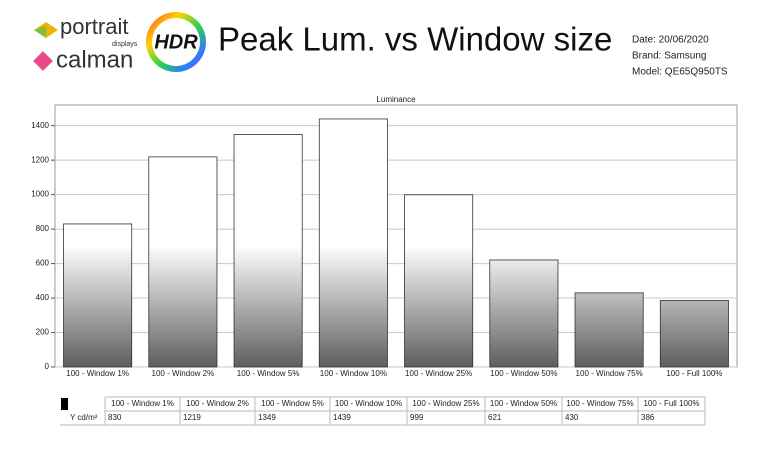 The width and height of the screenshot is (770, 450). Describe the element at coordinates (40, 194) in the screenshot. I see `y-tick-label: 1000` at that location.